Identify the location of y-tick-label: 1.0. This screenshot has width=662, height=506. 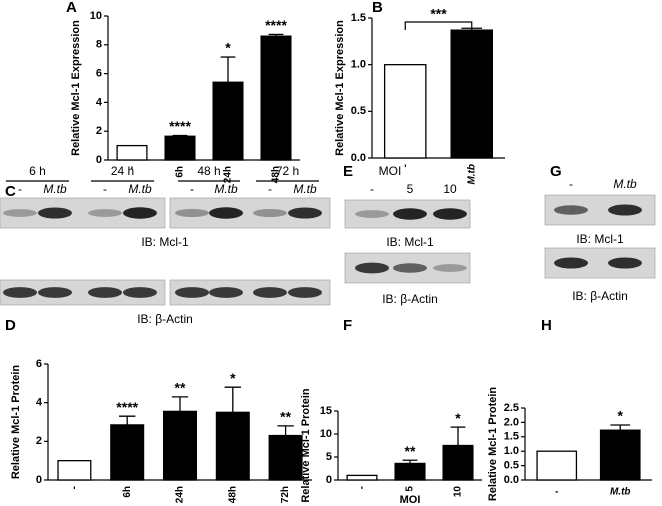
(511, 451).